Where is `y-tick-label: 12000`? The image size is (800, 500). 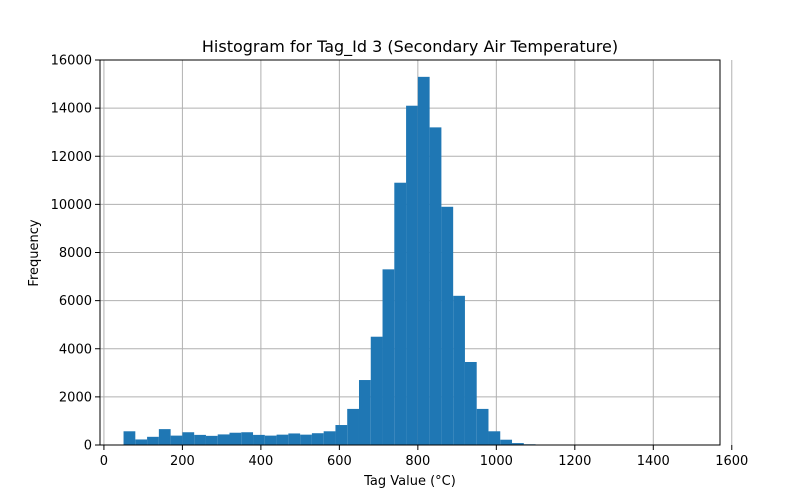
y-tick-label: 12000 is located at coordinates (71, 157).